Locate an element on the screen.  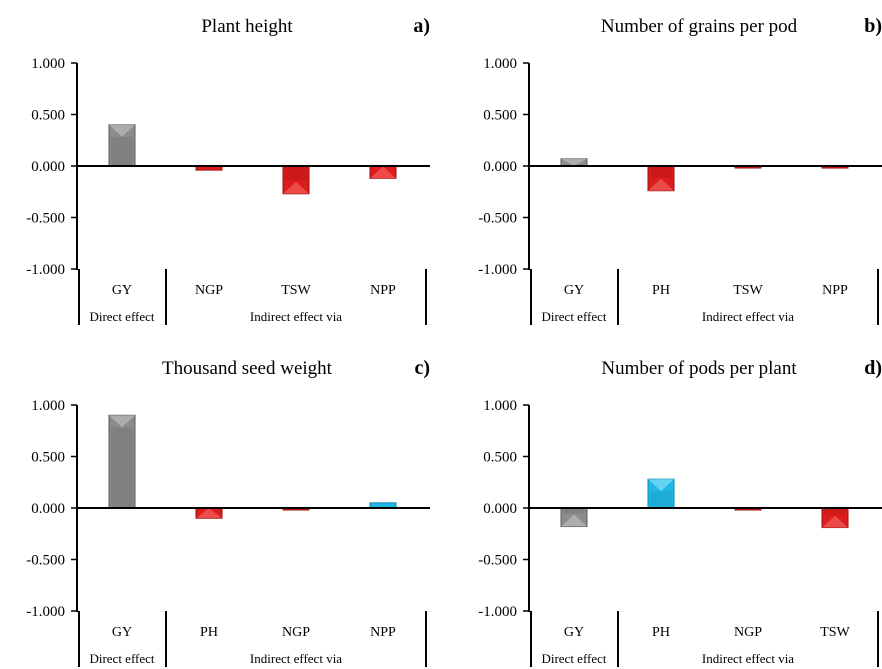
bar-npp is located at coordinates (383, 172).